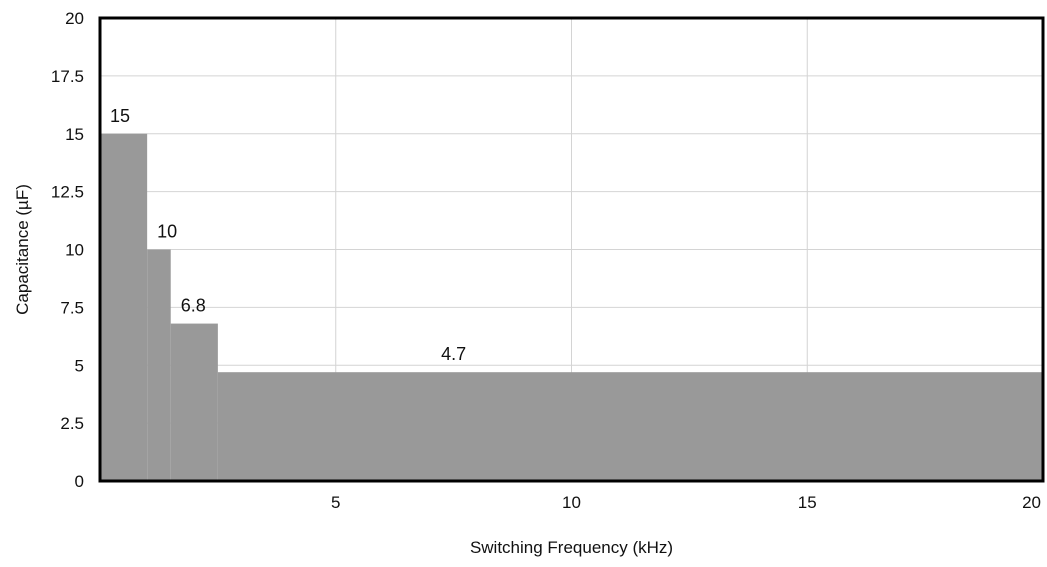  What do you see at coordinates (79, 365) in the screenshot?
I see `y-tick-label: 5` at bounding box center [79, 365].